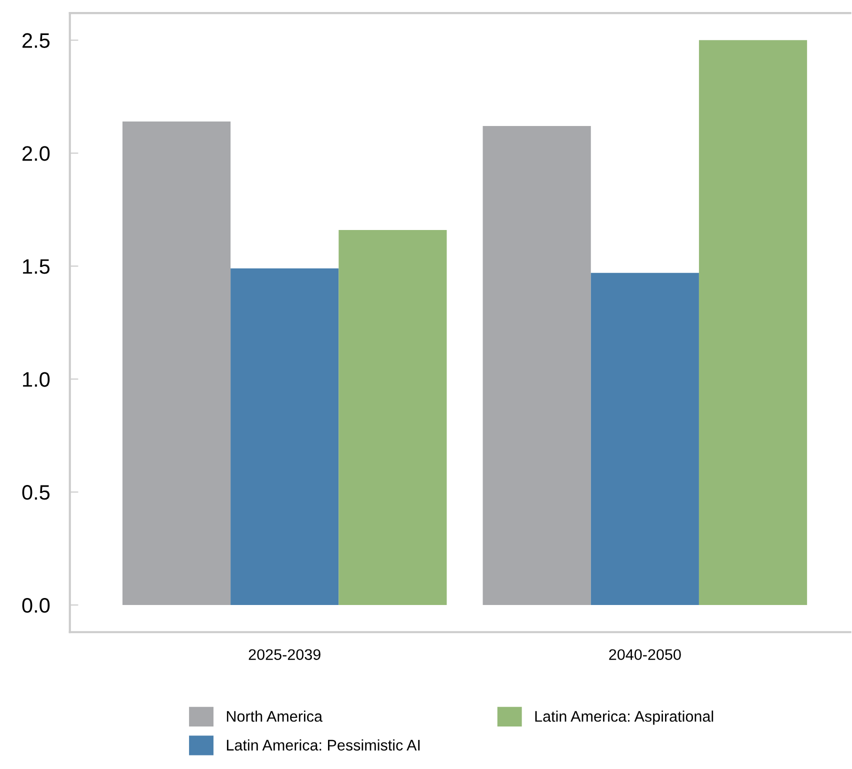 This screenshot has height=769, width=852. What do you see at coordinates (36, 40) in the screenshot?
I see `y-tick-label: 2.5` at bounding box center [36, 40].